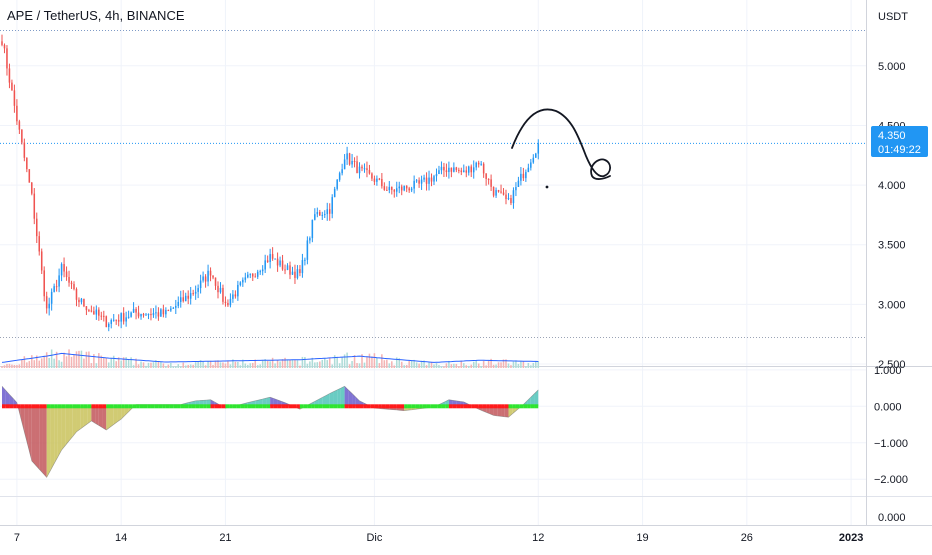 This screenshot has width=932, height=555. I want to click on price-tag-value: 4.350, so click(892, 136).